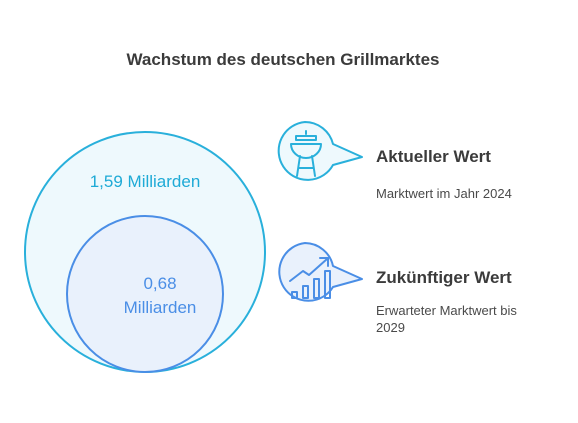 The image size is (578, 423). Describe the element at coordinates (446, 310) in the screenshot. I see `future-value-description-line1: Erwarteter Marktwert bis` at that location.